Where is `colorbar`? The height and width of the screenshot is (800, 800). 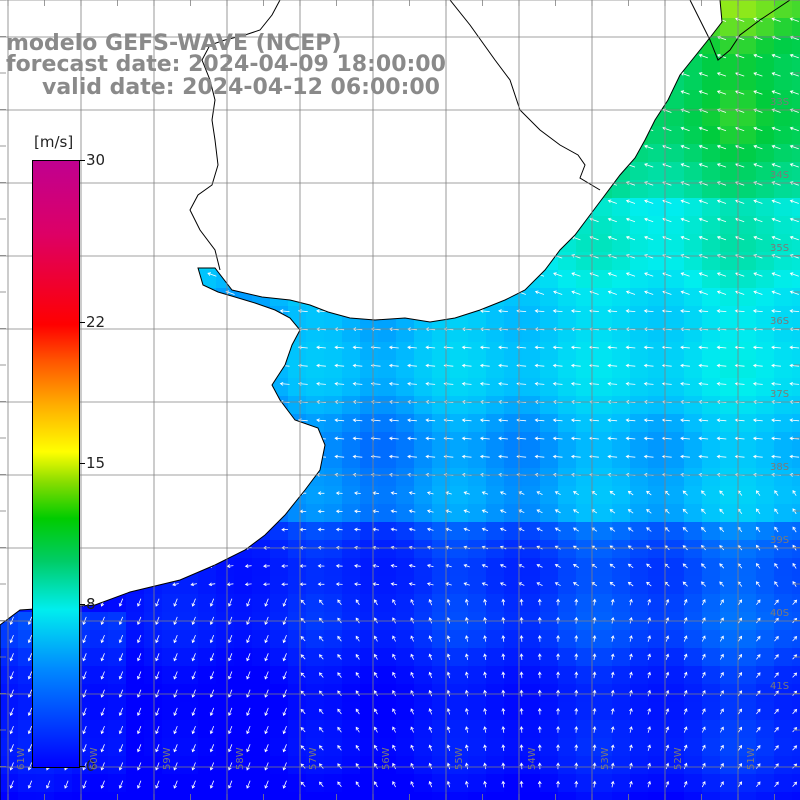
colorbar is located at coordinates (56, 464).